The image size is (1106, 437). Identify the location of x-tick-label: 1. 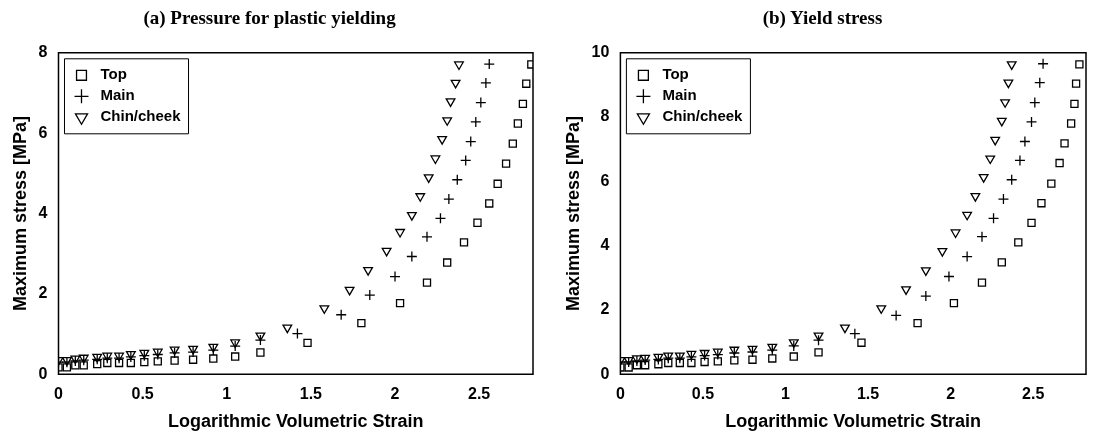
(227, 394).